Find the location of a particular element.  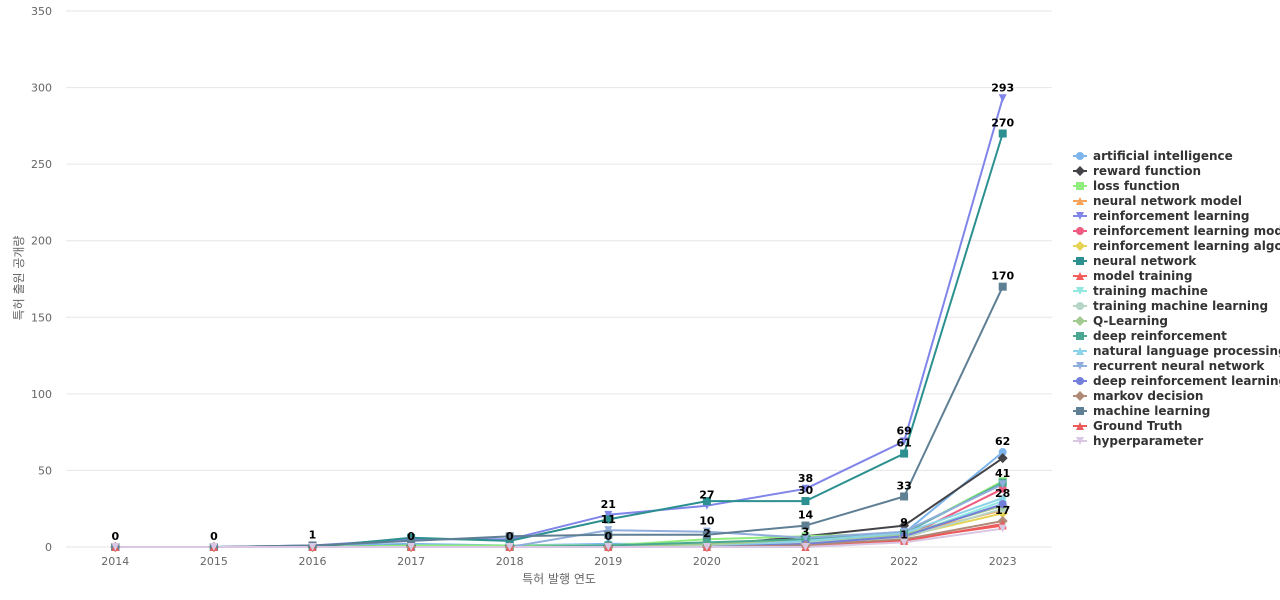

legend-label: natural language processing is located at coordinates (1186, 351).